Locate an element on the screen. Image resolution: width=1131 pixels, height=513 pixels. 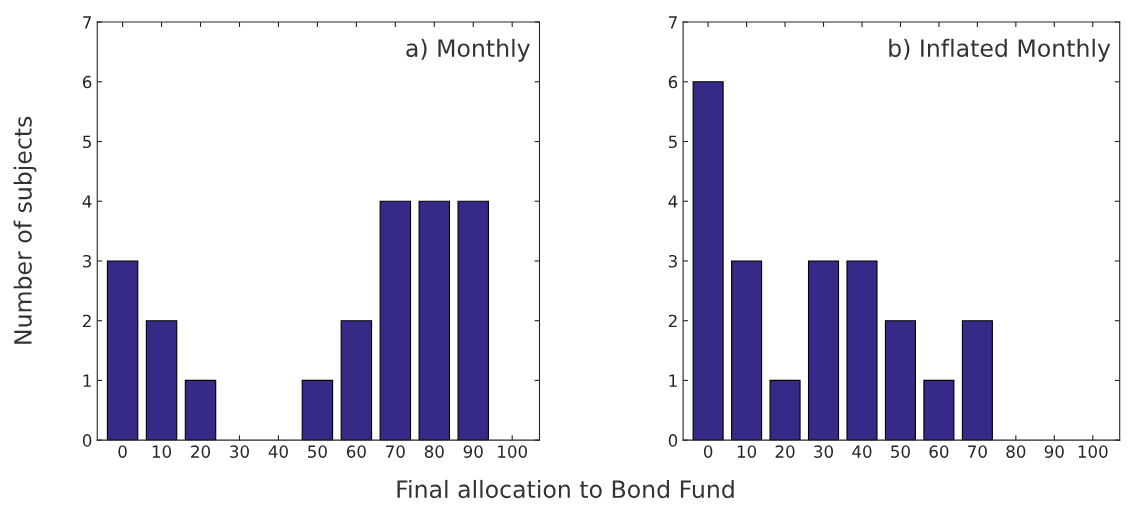
annotation: b) Inflated Monthly is located at coordinates (1000, 50).